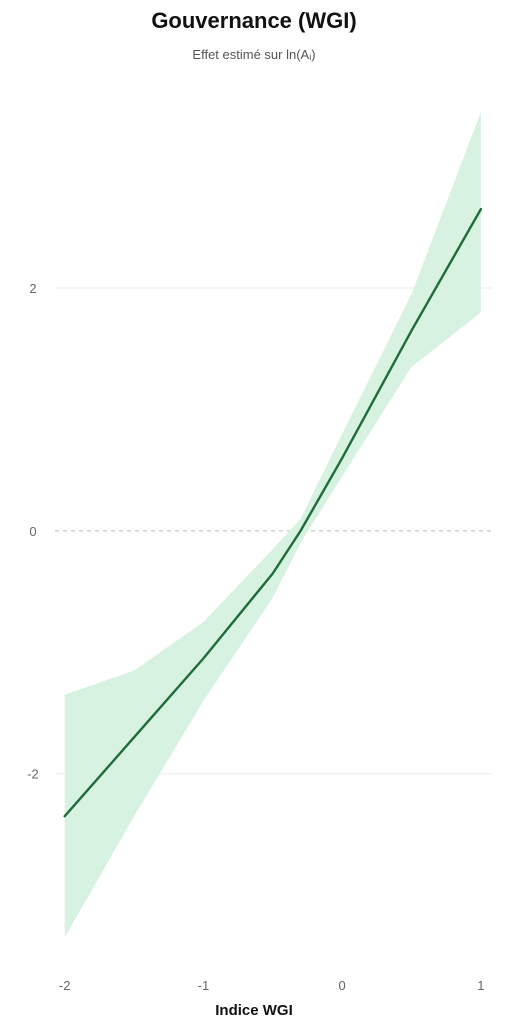 The image size is (508, 1024). I want to click on y-tick-label: 0, so click(32, 531).